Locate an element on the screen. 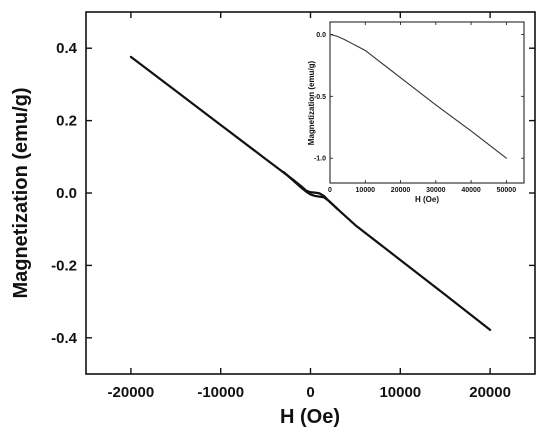 This screenshot has width=550, height=442. main-y-tick-label: -0.2 is located at coordinates (64, 265).